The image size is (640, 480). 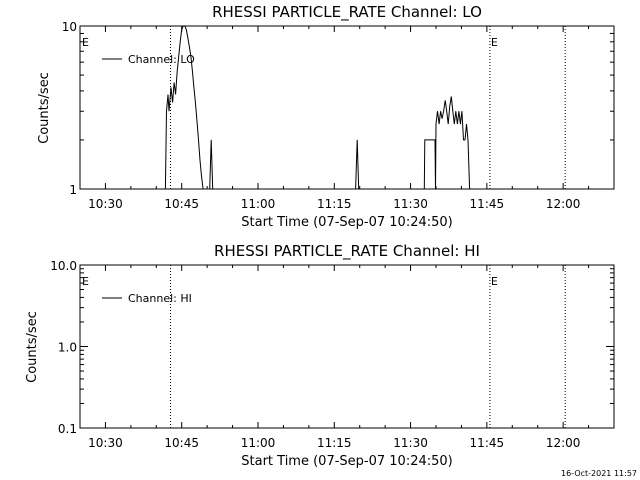 What do you see at coordinates (258, 443) in the screenshot?
I see `x-tick-label-hi: 11:00` at bounding box center [258, 443].